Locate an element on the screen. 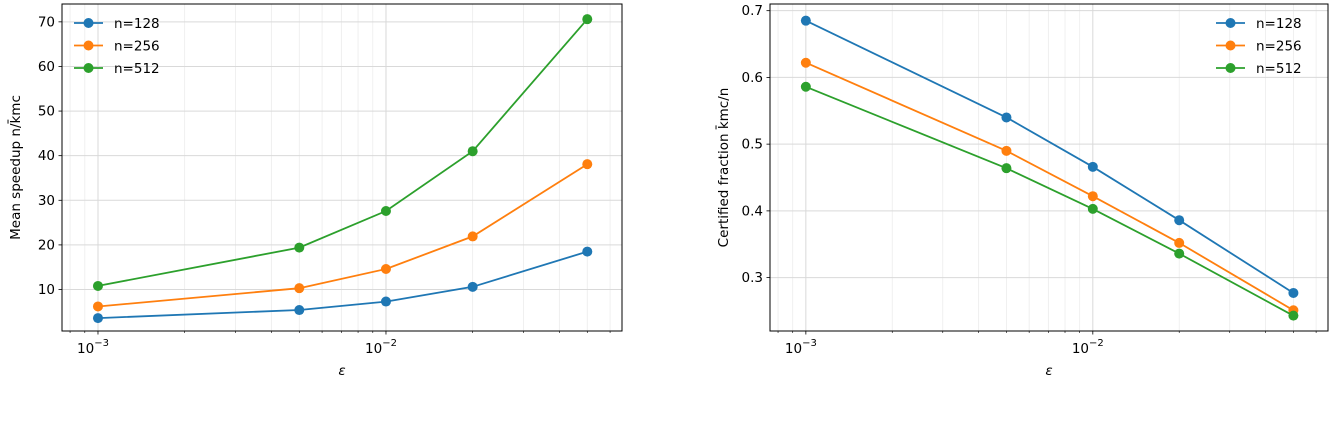 This screenshot has width=1329, height=428. y-axis-label: Mean speedup n/k̄mc is located at coordinates (15, 167).